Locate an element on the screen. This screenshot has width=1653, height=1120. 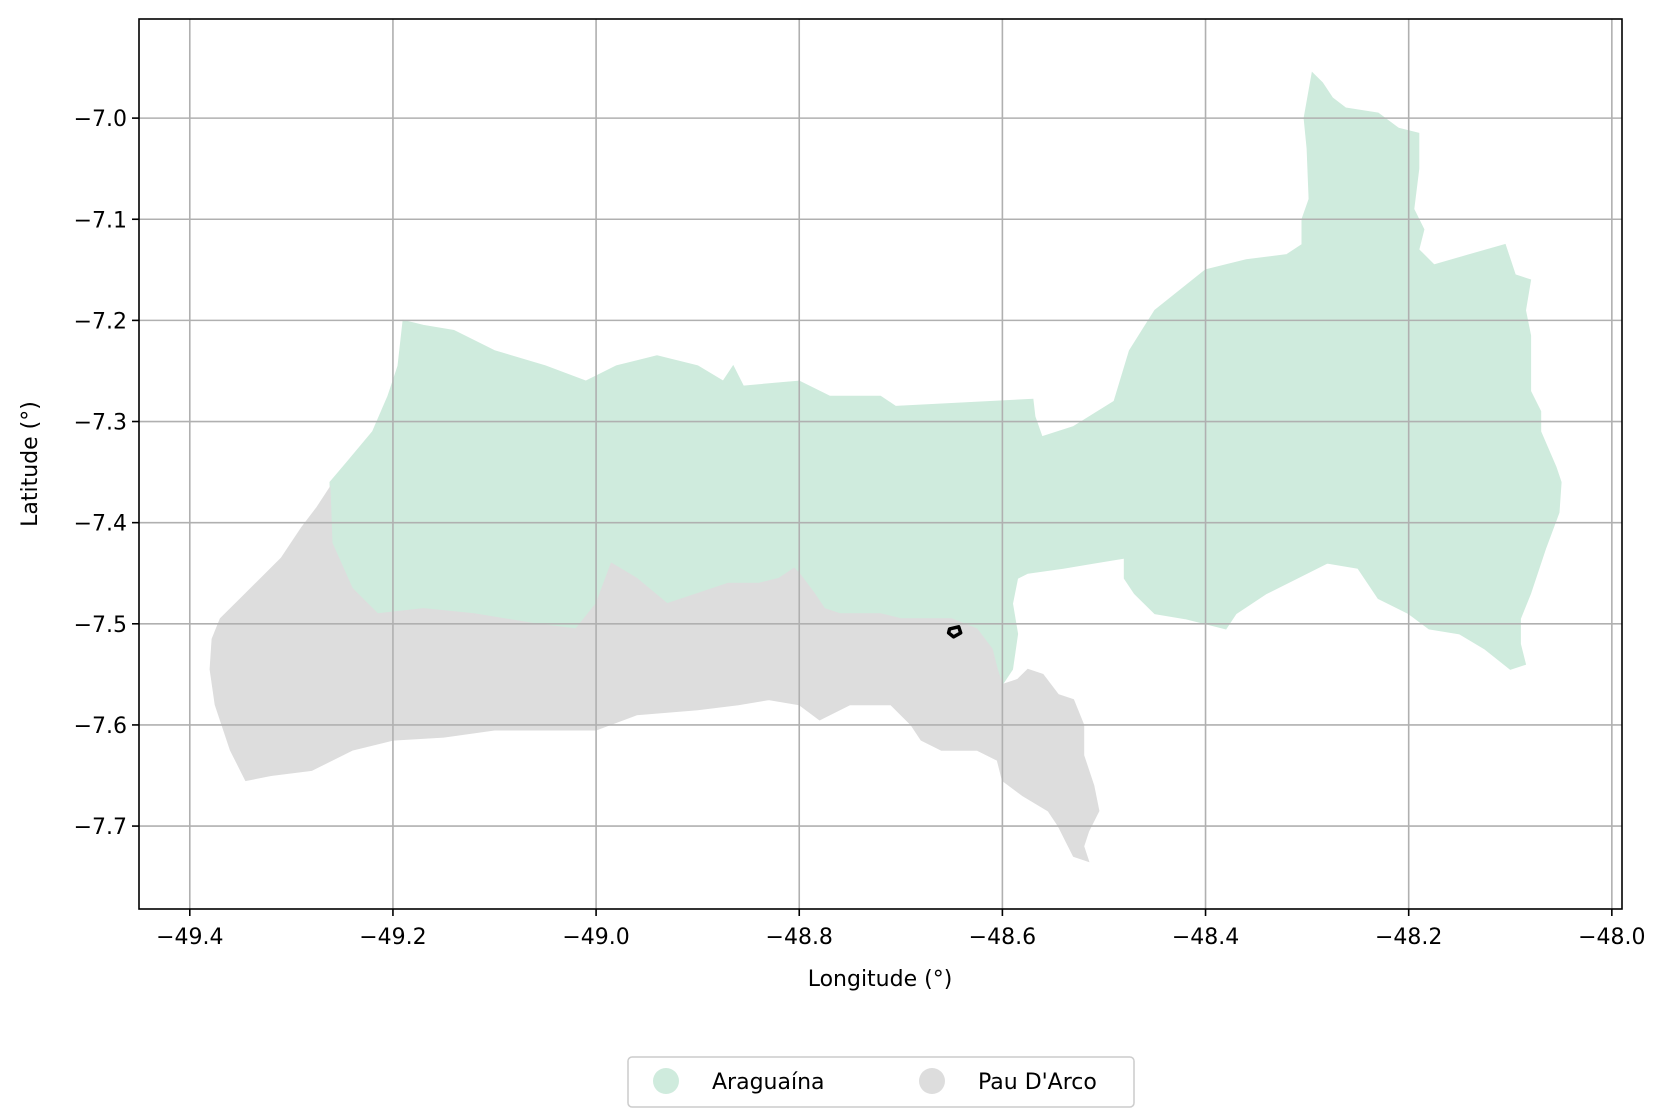
legend-box is located at coordinates (881, 1082).